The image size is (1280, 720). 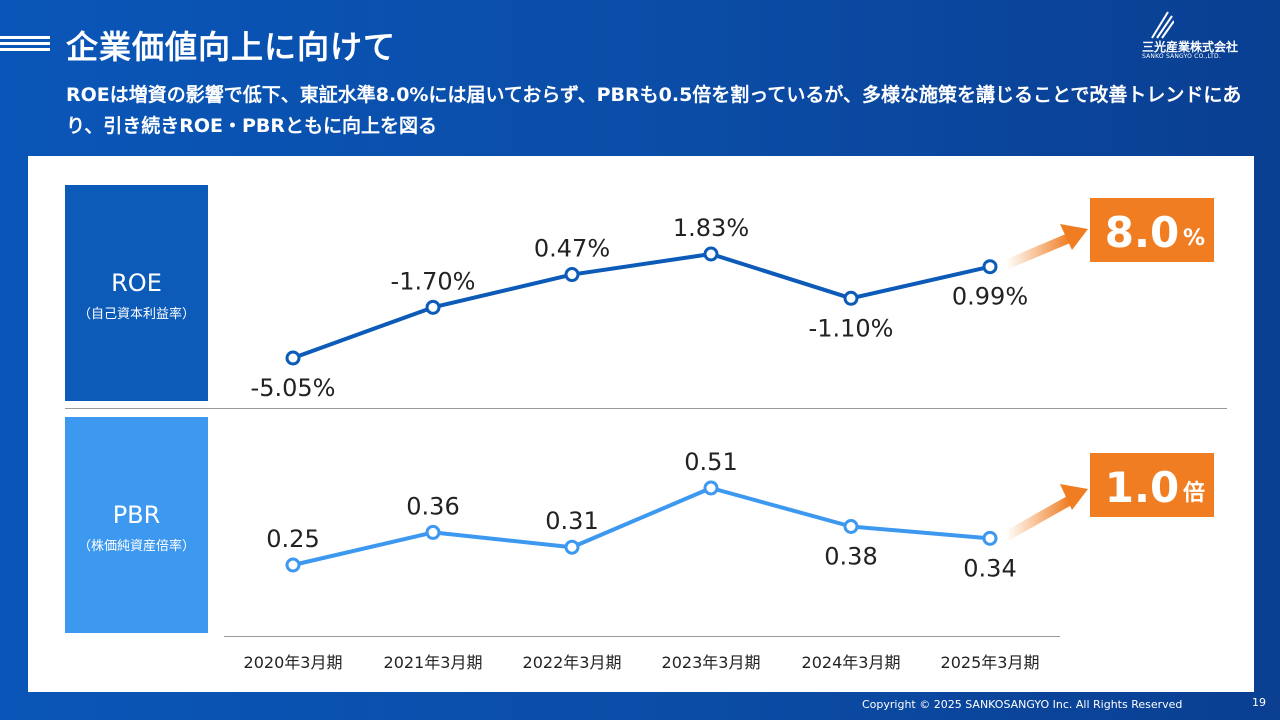 What do you see at coordinates (1162, 25) in the screenshot?
I see `logo-mark-icon` at bounding box center [1162, 25].